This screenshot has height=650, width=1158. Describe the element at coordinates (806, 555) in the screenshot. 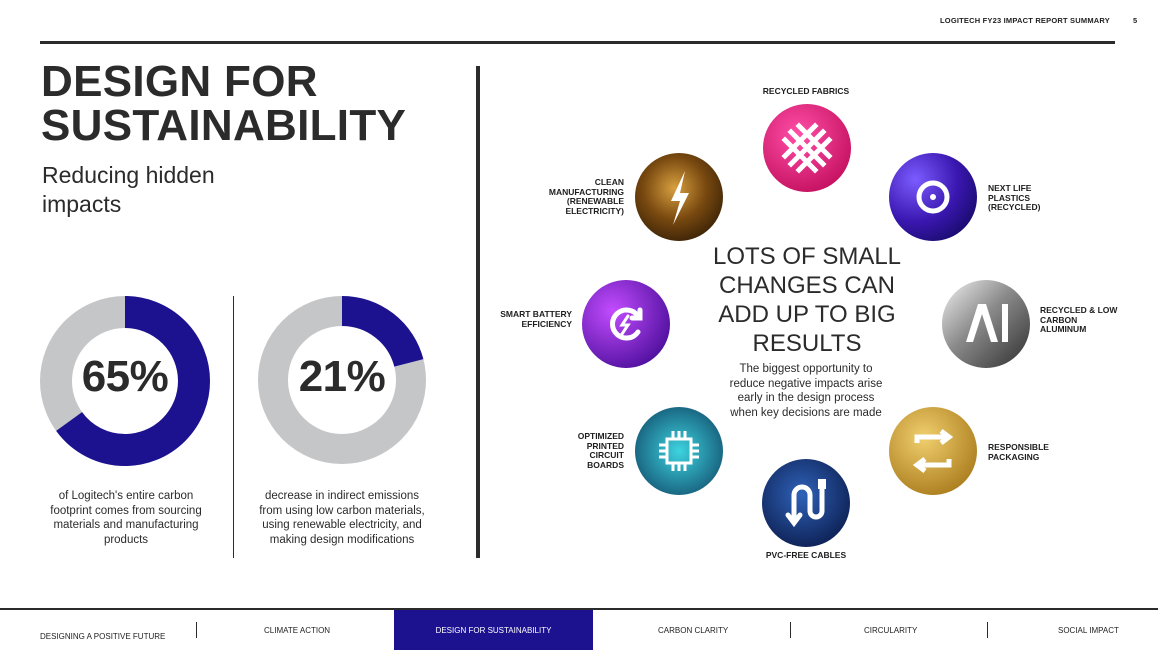

I see `circle-label-pvc-free-cables: PVC-FREE CABLES` at that location.